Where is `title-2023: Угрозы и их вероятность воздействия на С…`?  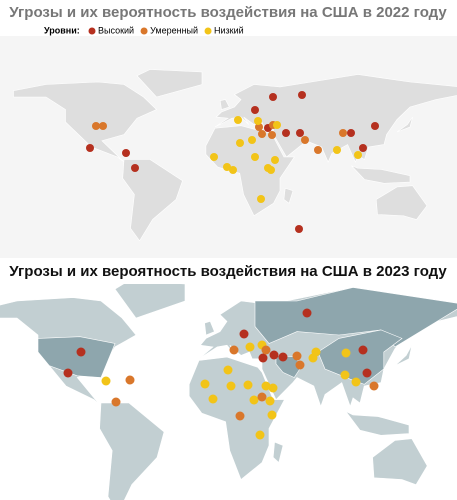
title-2023: Угрозы и их вероятность воздействия на С… is located at coordinates (228, 271).